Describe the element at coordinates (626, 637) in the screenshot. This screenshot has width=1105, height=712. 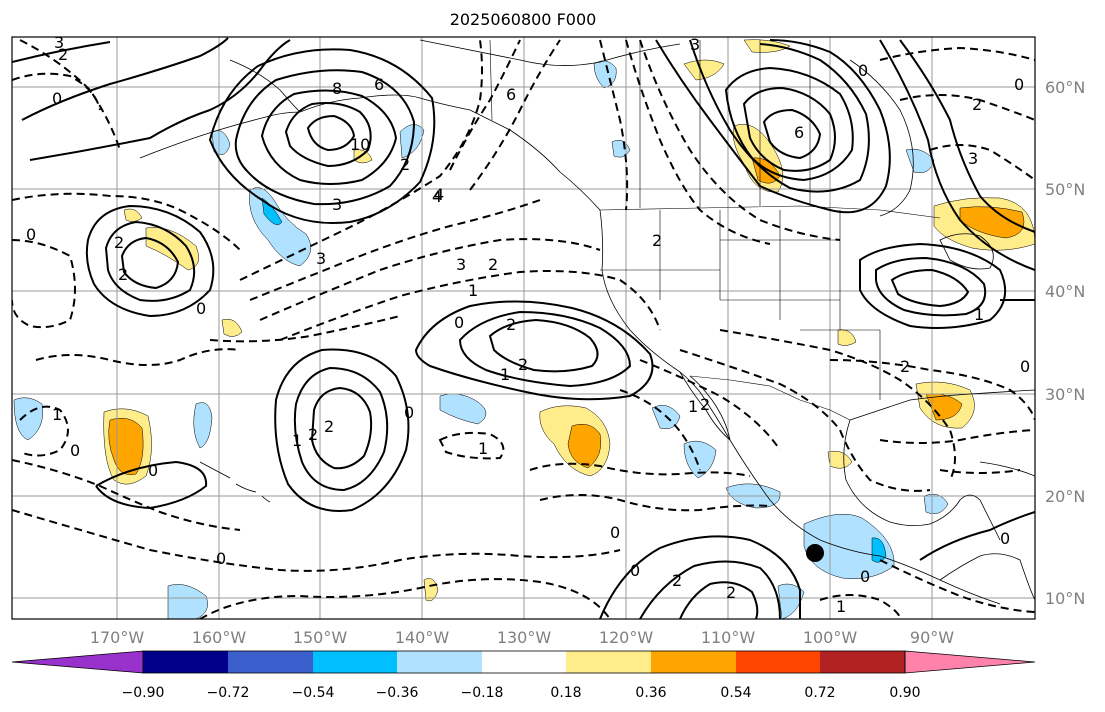
I see `lon-label: 120°W` at that location.